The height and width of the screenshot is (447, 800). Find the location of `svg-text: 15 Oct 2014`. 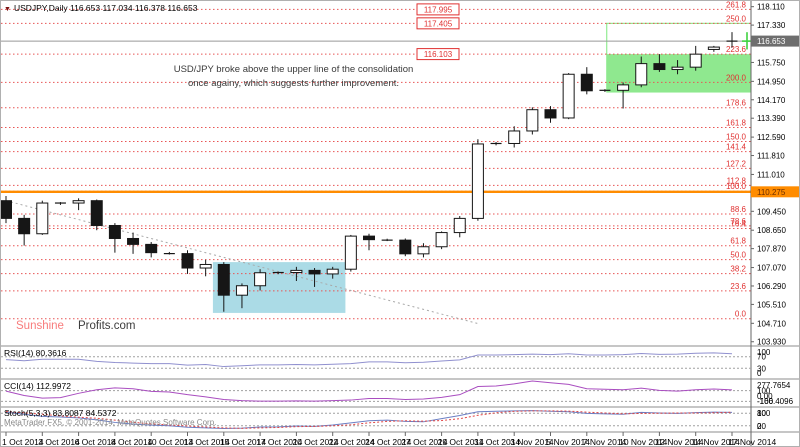

svg-text: 15 Oct 2014 is located at coordinates (243, 442).